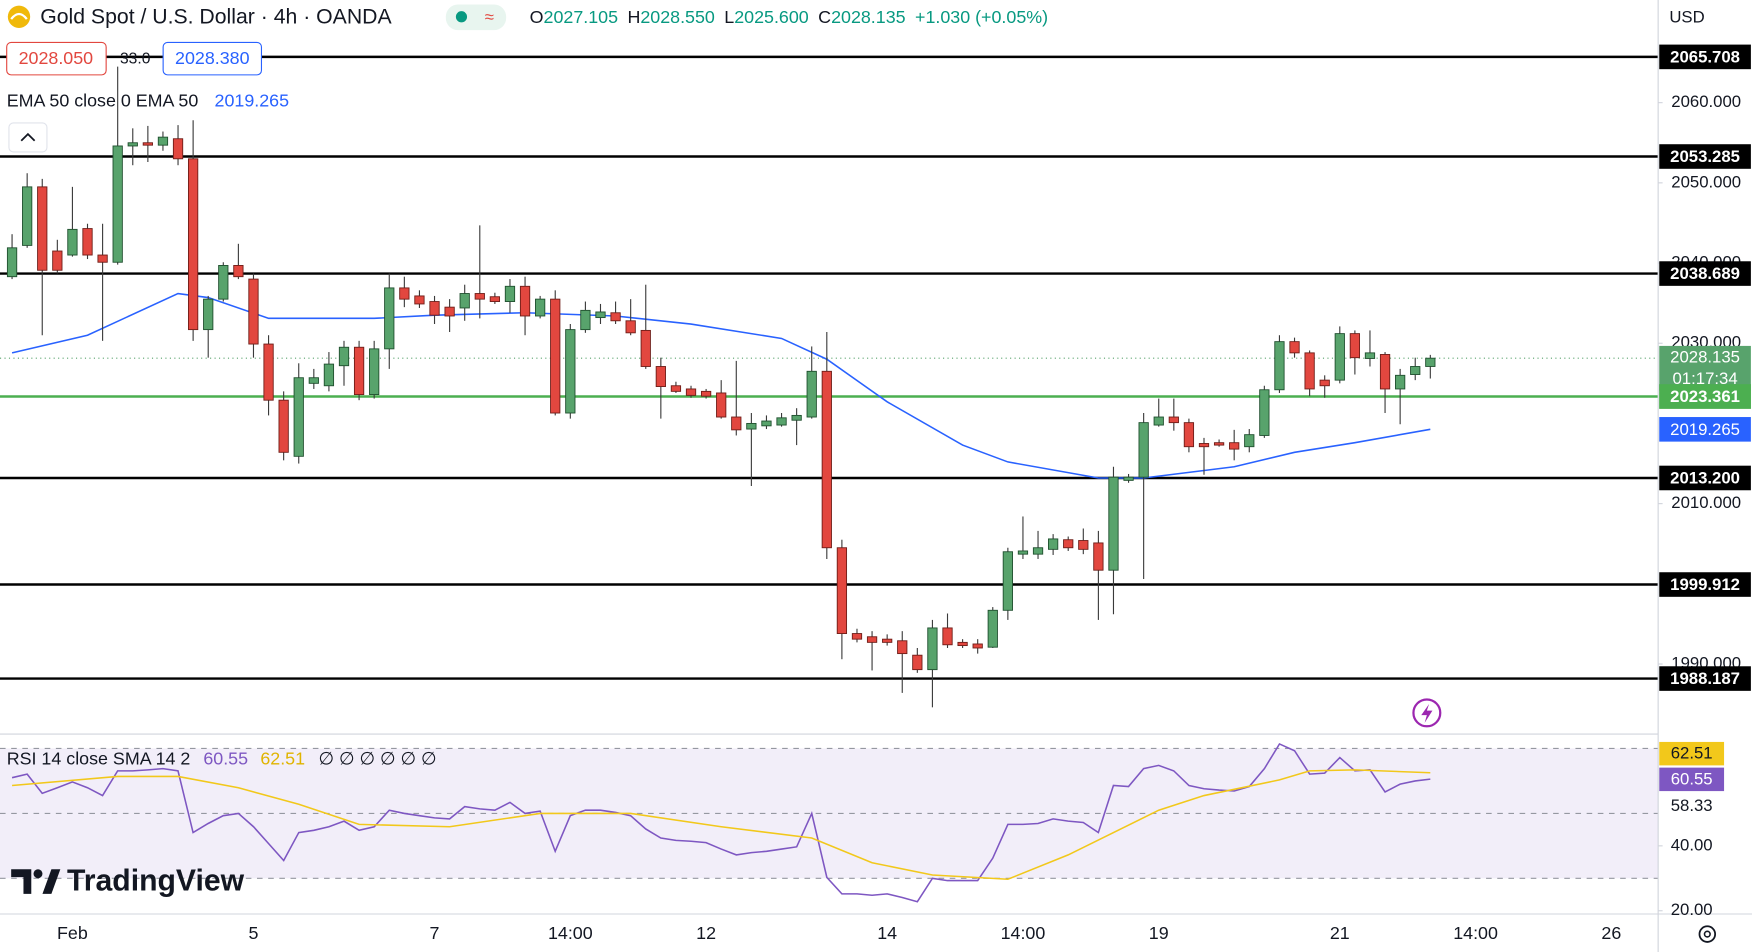 This screenshot has width=1752, height=952. I want to click on level-label: 2038.689, so click(1705, 273).